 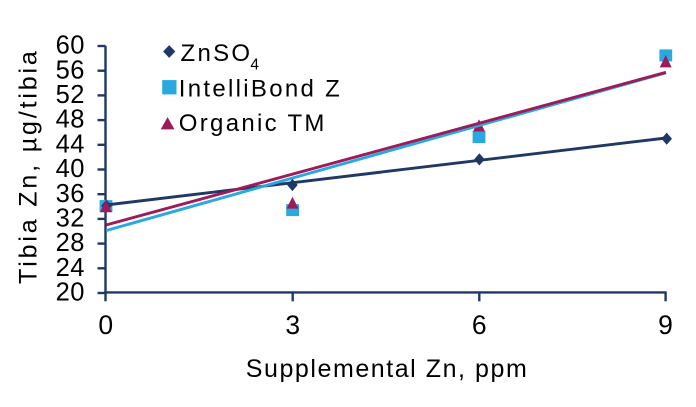 What do you see at coordinates (70, 293) in the screenshot?
I see `svg-text: 20` at bounding box center [70, 293].